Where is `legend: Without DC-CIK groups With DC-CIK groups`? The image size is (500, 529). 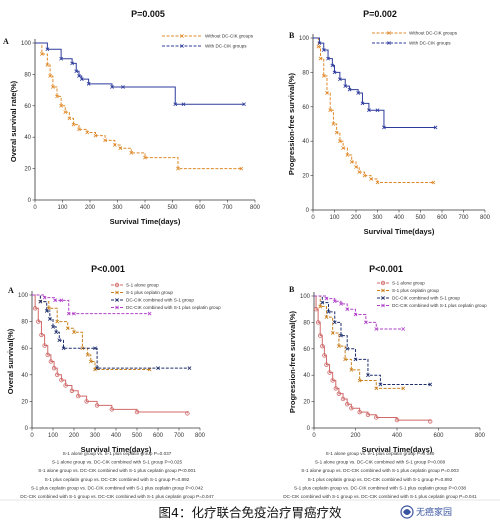
legend: Without DC-CIK groups With DC-CIK groups is located at coordinates (415, 38).